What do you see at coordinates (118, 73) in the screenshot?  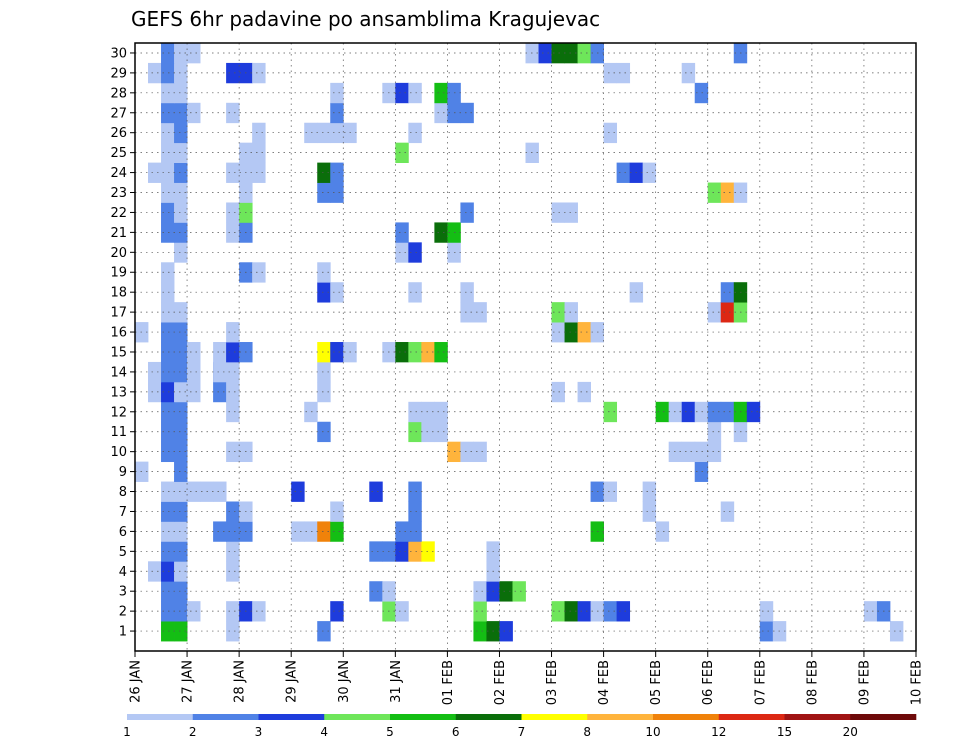 I see `y-tick-label-29: 29` at bounding box center [118, 73].